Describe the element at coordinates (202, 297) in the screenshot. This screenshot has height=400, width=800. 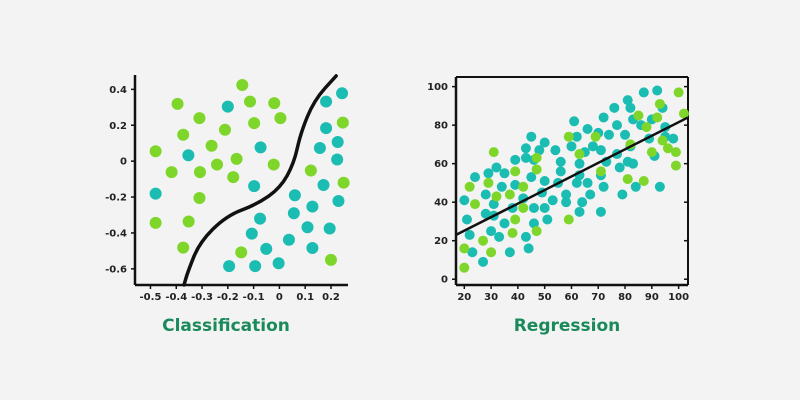
I see `x-tick-label: -0.3` at that location.